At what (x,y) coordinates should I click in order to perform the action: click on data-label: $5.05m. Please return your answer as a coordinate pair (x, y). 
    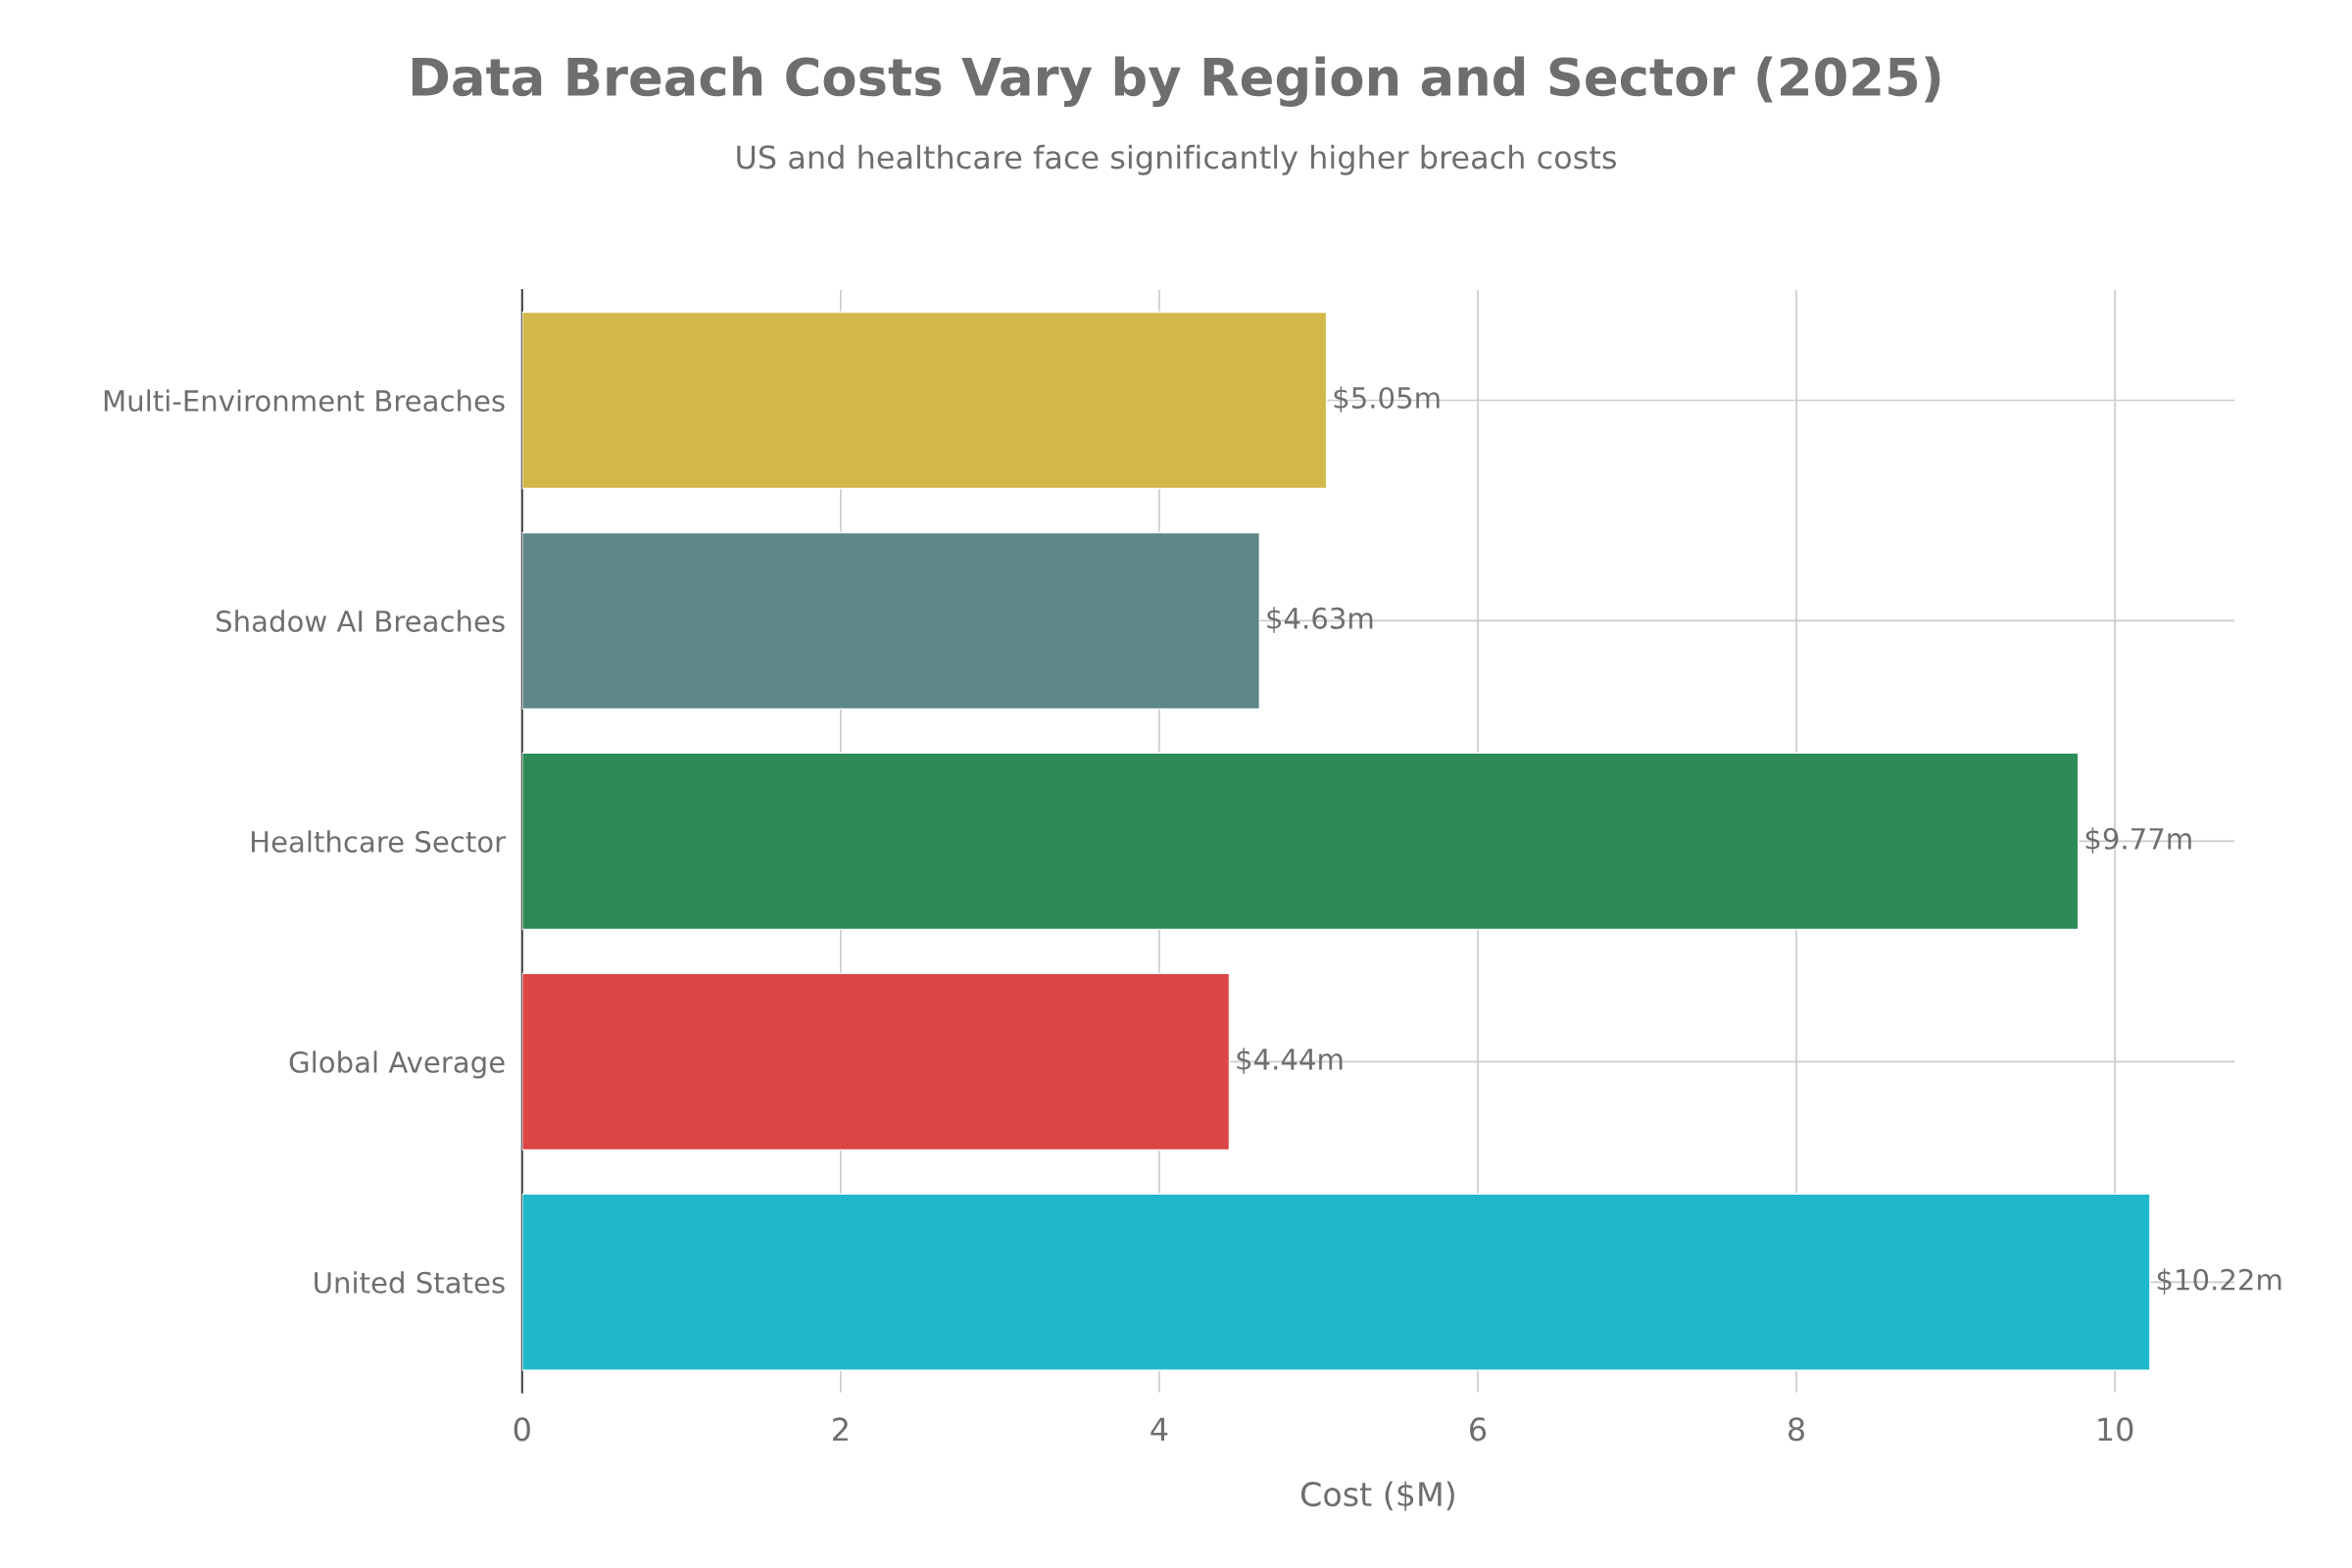
    Looking at the image, I should click on (1387, 399).